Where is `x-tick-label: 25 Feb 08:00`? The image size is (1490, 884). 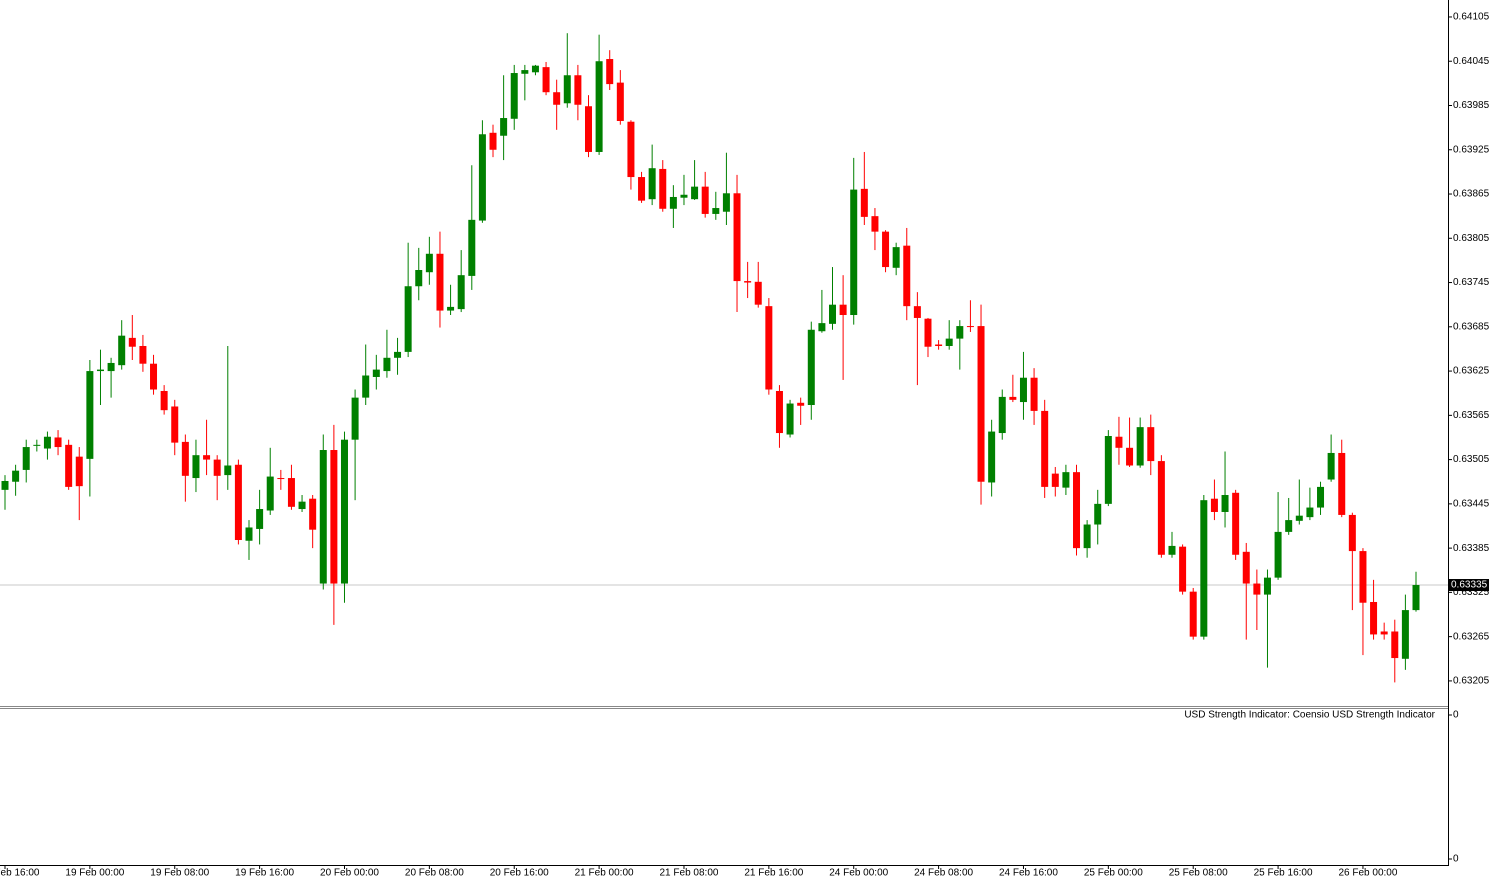
x-tick-label: 25 Feb 08:00 is located at coordinates (1198, 873).